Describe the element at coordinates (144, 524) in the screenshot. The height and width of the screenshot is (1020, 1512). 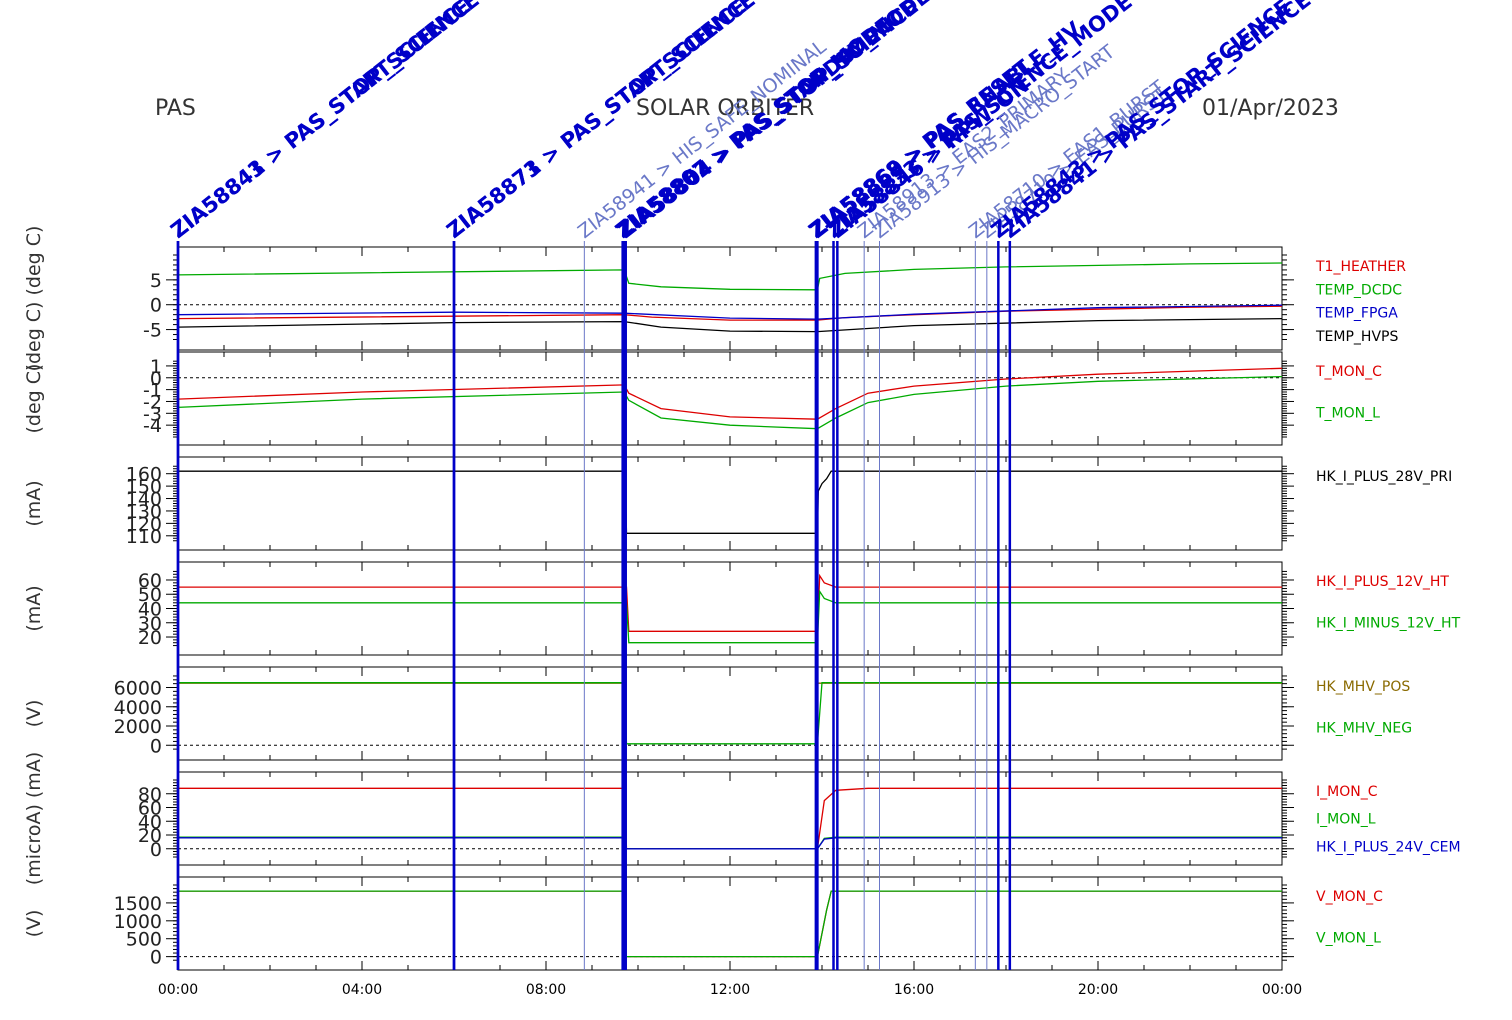
I see `y-tick-label: 120` at that location.